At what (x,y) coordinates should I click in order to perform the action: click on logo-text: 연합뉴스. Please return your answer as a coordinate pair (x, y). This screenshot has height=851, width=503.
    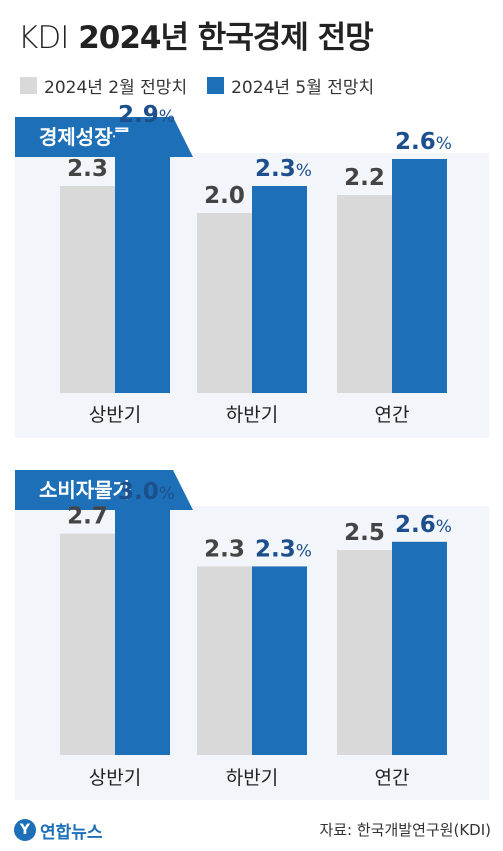
    Looking at the image, I should click on (71, 832).